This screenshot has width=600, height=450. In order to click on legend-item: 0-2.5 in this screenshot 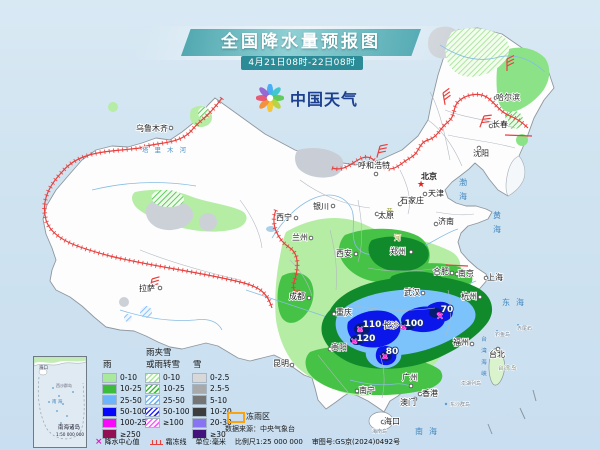, I will do `click(212, 377)`.